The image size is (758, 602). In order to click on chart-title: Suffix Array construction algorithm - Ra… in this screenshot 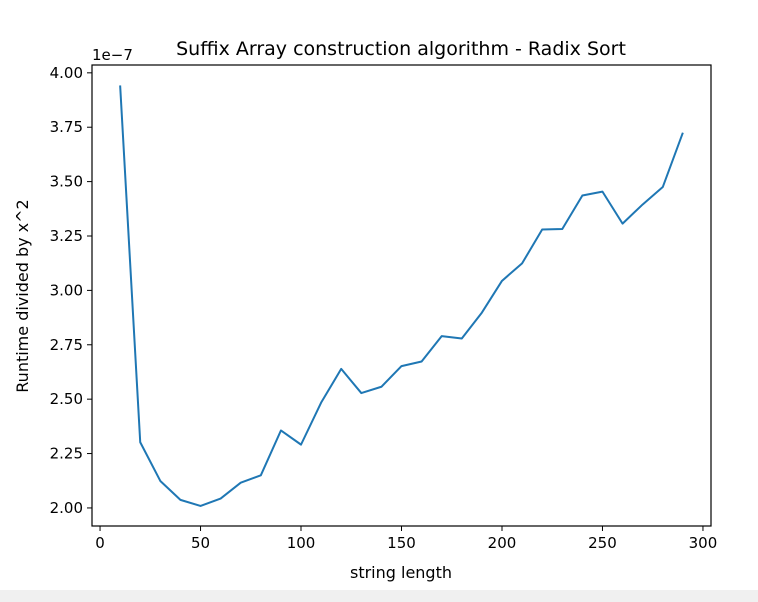, I will do `click(401, 49)`.